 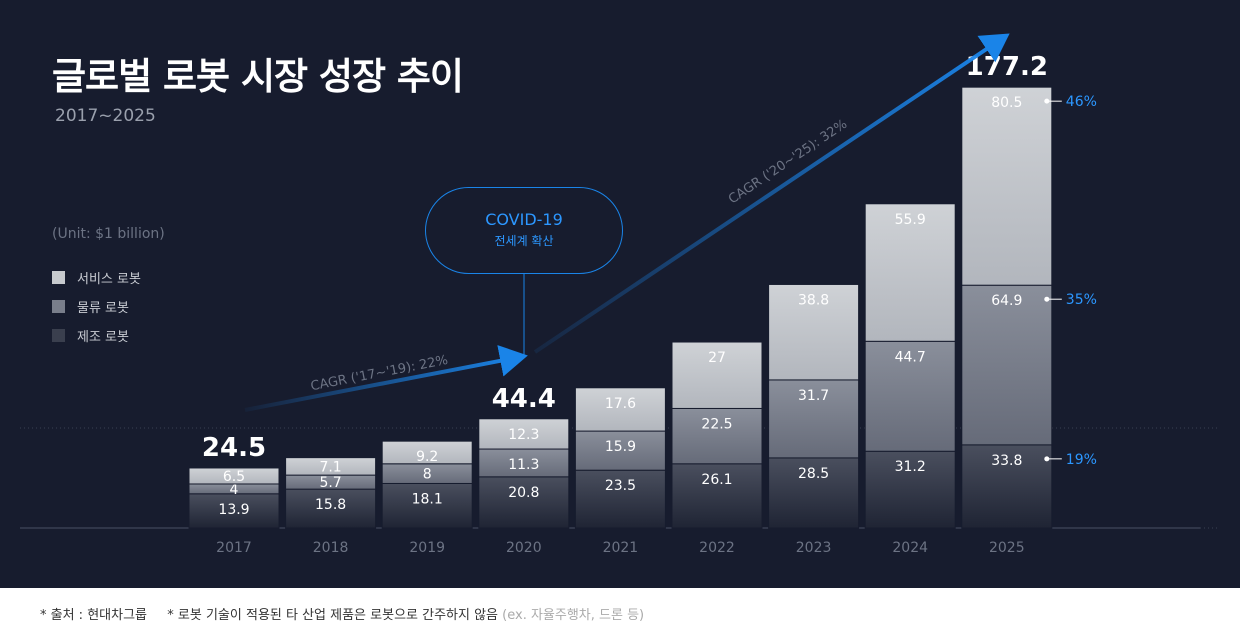 I want to click on bar-logistics-2025, so click(x=1007, y=365).